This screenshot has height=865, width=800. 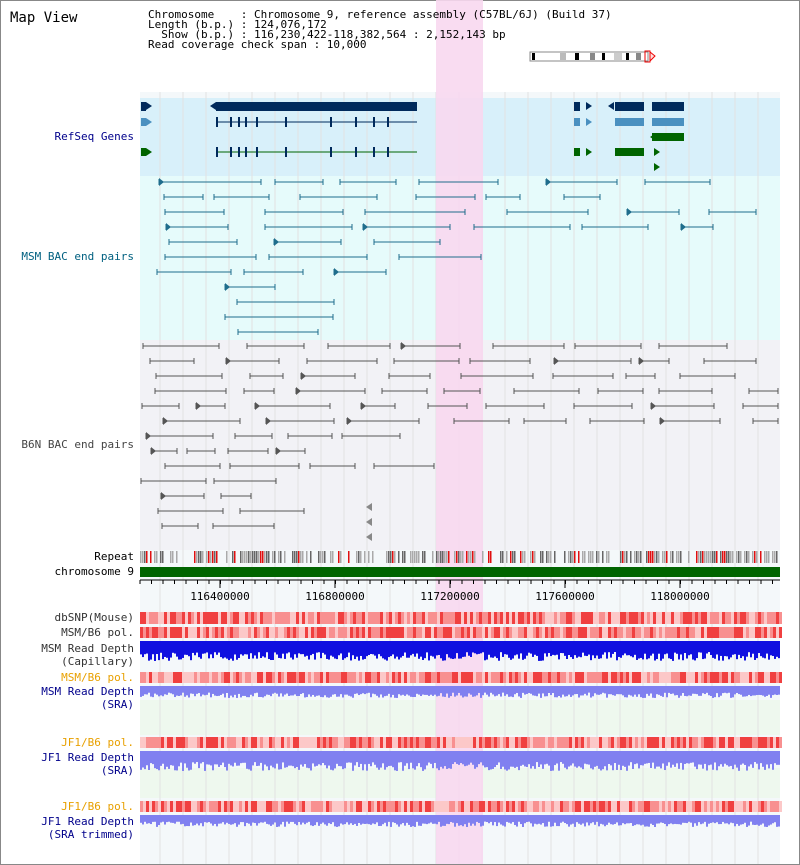 What do you see at coordinates (87, 757) in the screenshot?
I see `track-label-jf1-depth-sra: JF1 Read Depth` at bounding box center [87, 757].